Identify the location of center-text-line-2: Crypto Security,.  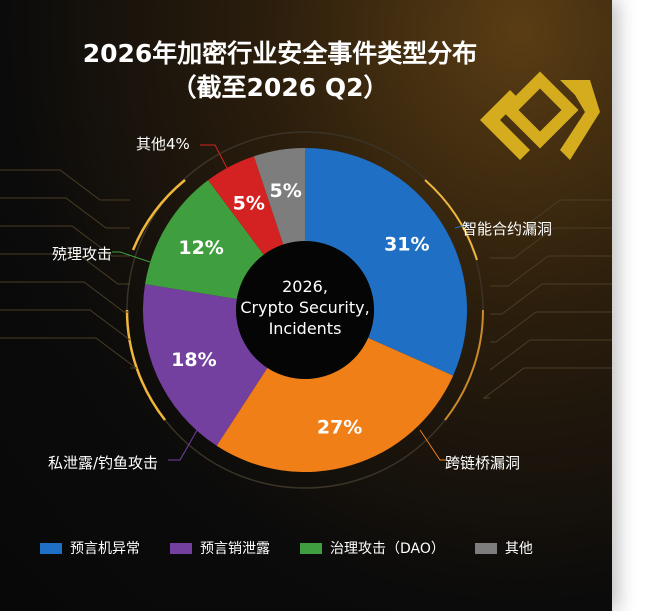
(304, 307).